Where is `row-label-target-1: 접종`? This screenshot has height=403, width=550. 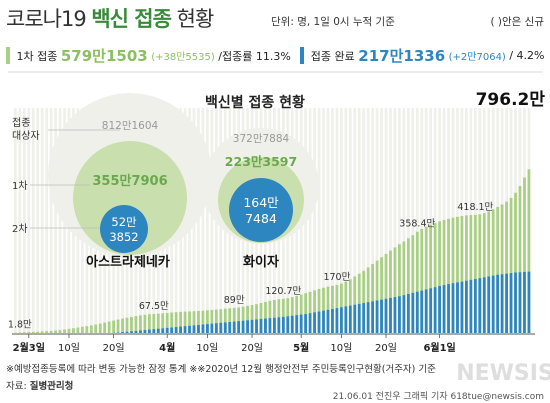 row-label-target-1: 접종 is located at coordinates (21, 123).